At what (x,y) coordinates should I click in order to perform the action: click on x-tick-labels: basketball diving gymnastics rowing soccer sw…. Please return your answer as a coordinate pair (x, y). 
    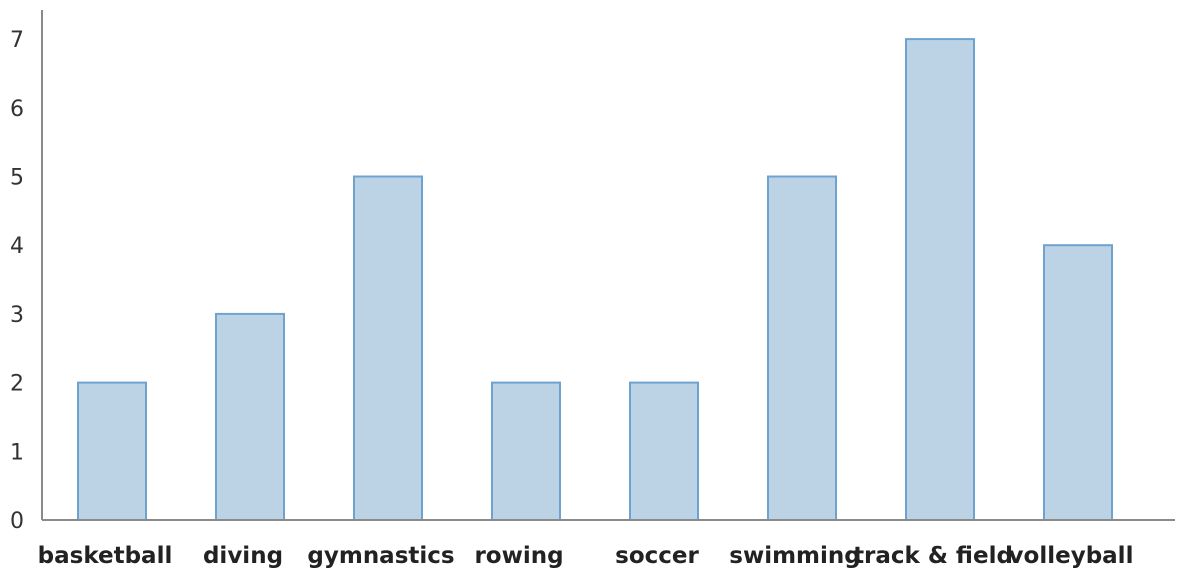
    Looking at the image, I should click on (586, 556).